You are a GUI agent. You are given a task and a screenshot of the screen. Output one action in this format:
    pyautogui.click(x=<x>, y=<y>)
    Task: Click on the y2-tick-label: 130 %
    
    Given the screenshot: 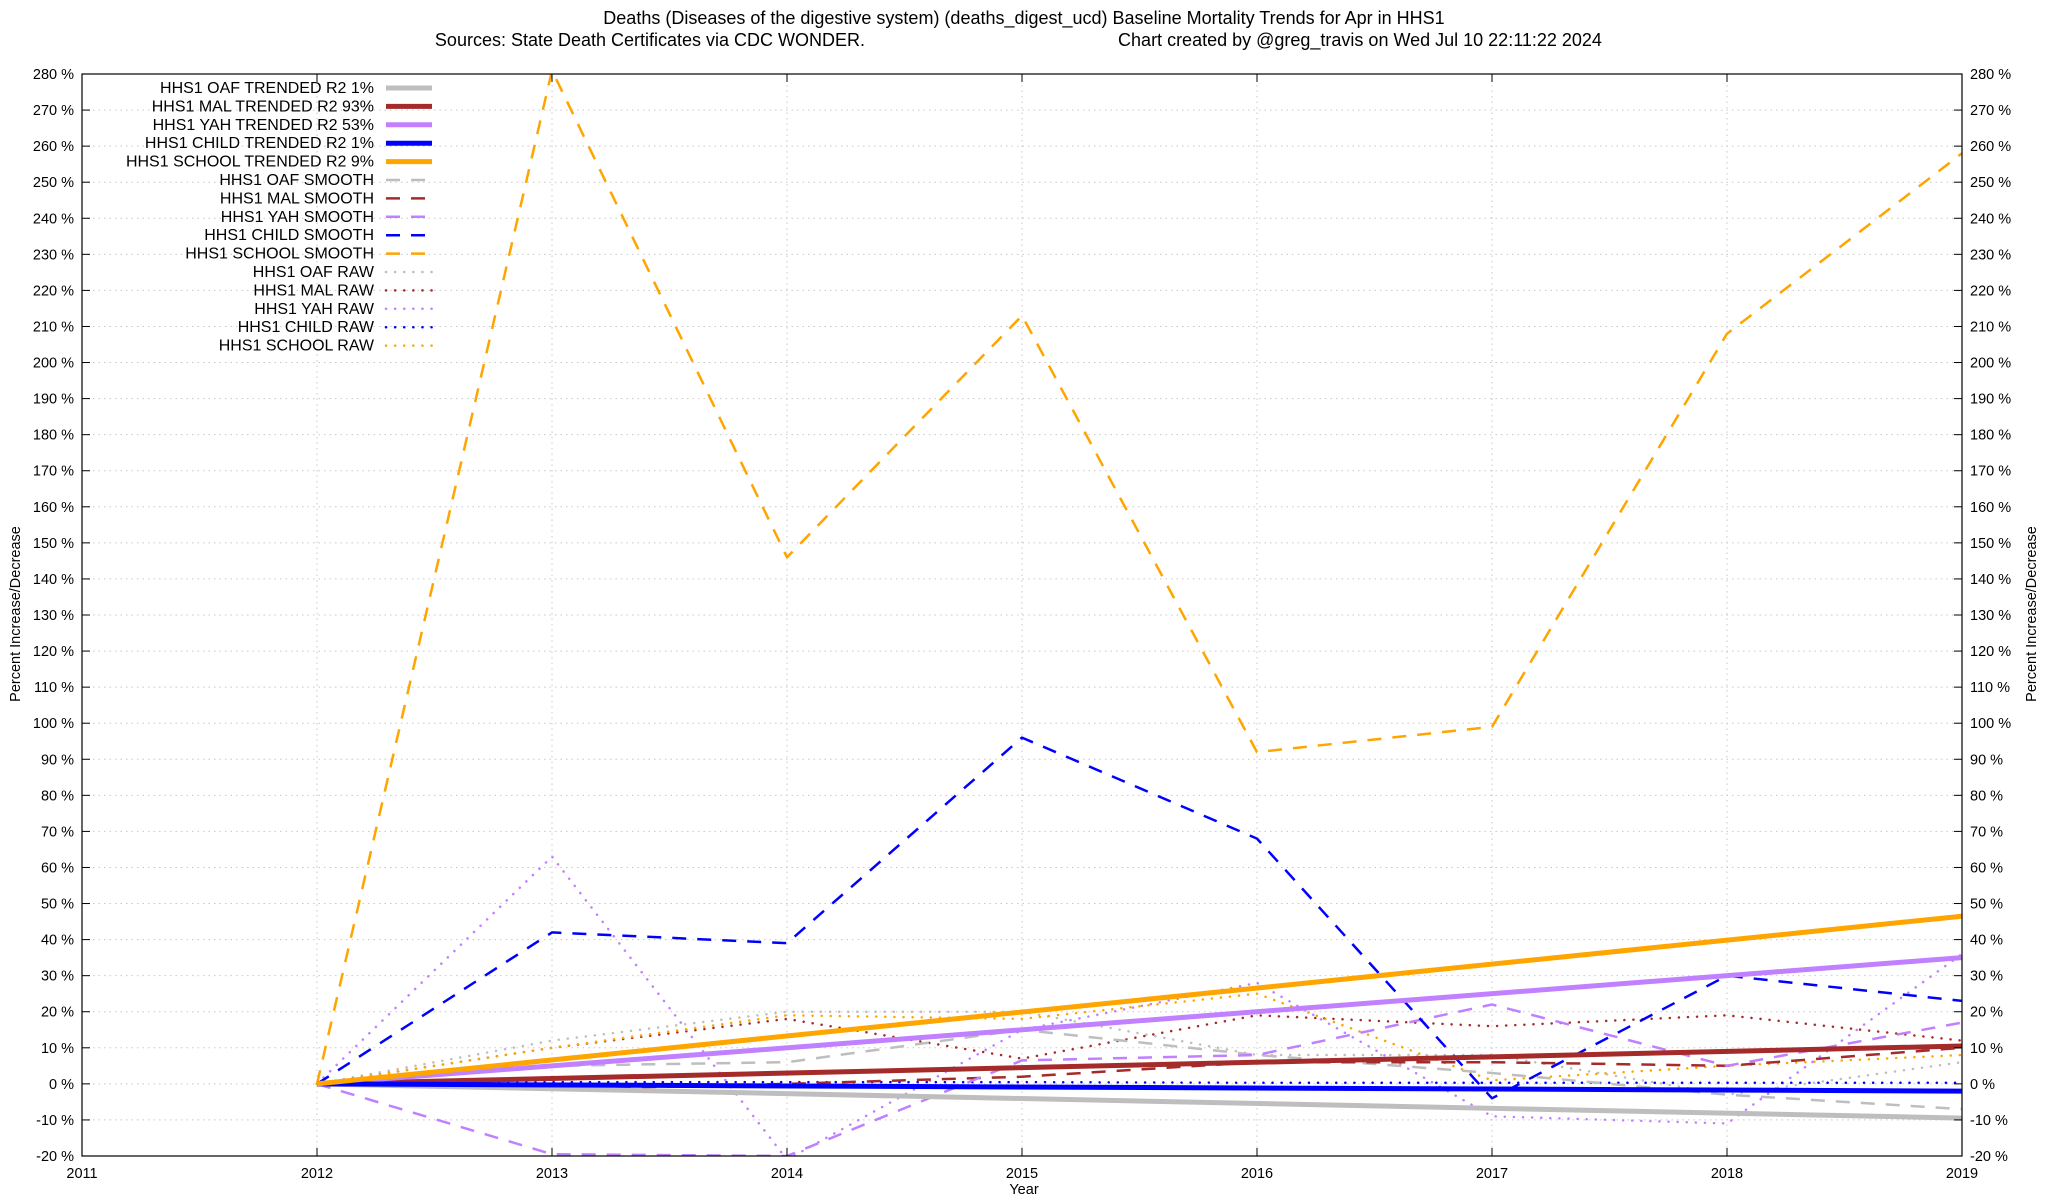 What is the action you would take?
    pyautogui.click(x=1990, y=616)
    